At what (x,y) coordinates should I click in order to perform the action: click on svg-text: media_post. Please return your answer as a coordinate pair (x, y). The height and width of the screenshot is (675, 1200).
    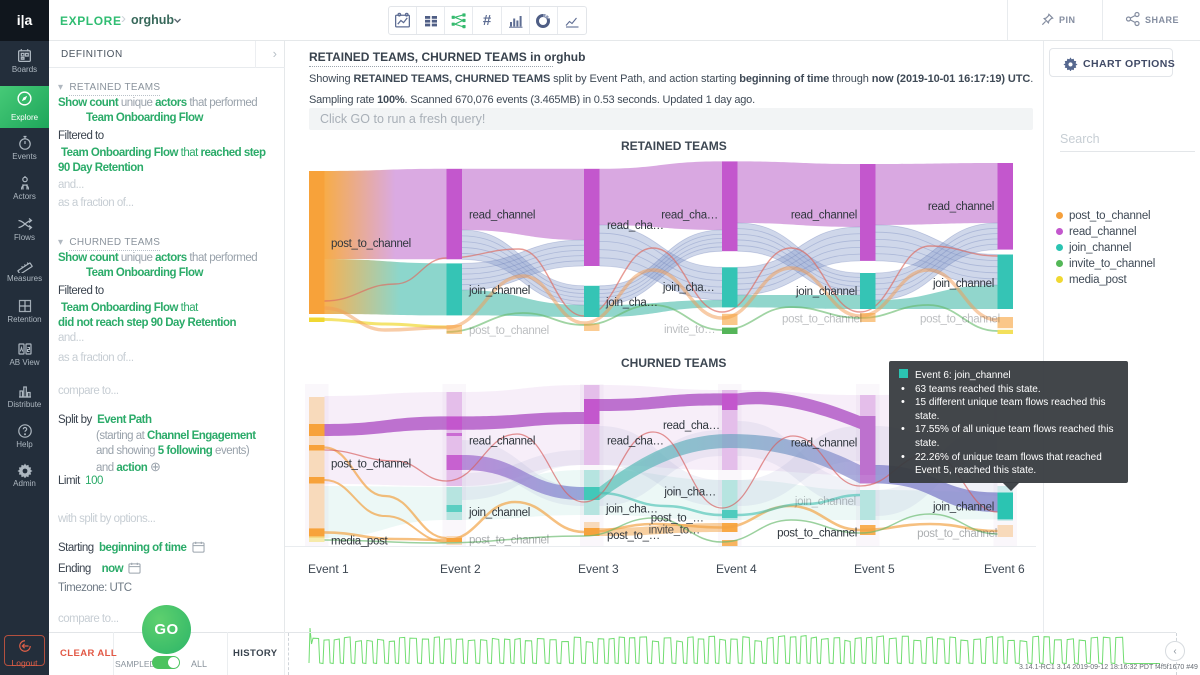
    Looking at the image, I should click on (360, 542).